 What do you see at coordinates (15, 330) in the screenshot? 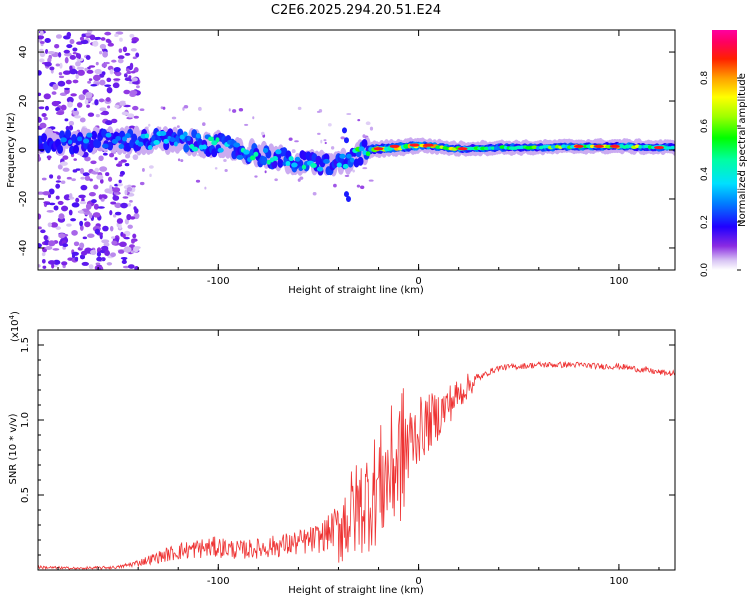
I see `snr-multiplier-base: (x10` at bounding box center [15, 330].